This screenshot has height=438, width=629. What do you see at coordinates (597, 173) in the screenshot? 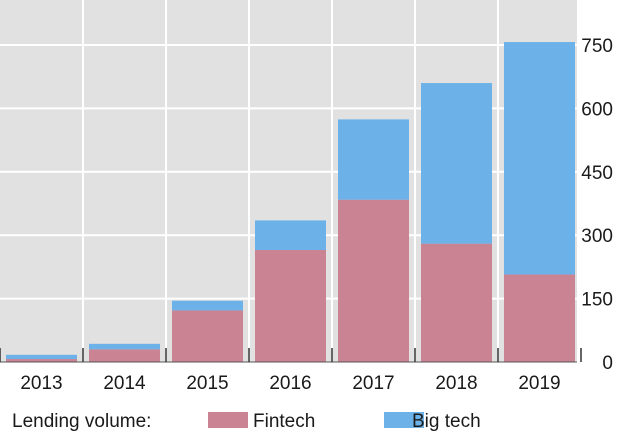
I see `y-tick-label: 450` at bounding box center [597, 173].